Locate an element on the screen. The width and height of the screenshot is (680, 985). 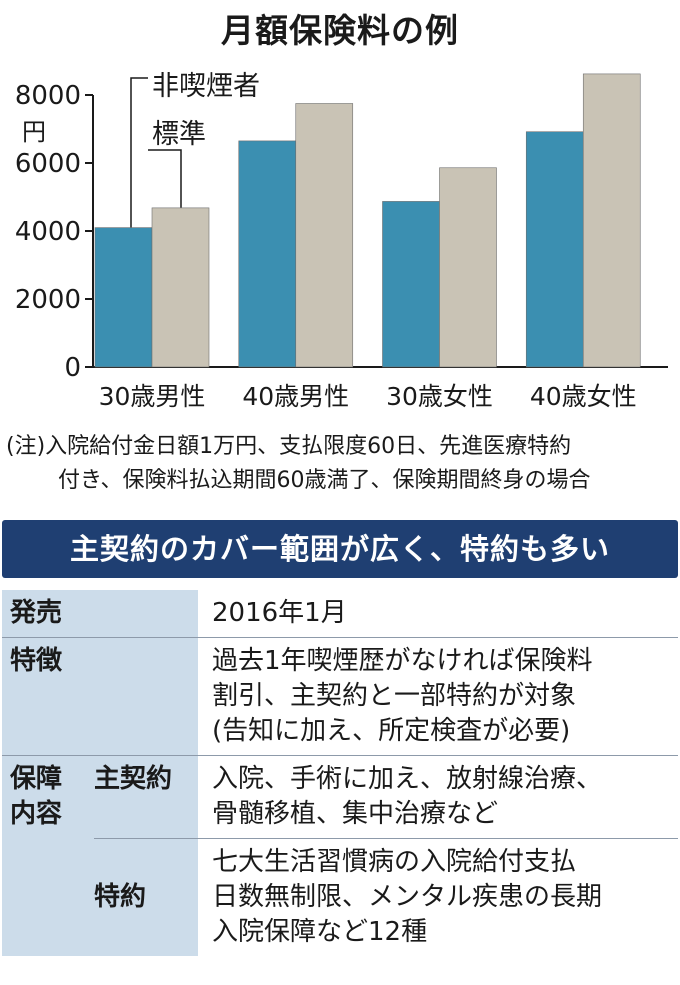
x-tick-label: 30歳女性 is located at coordinates (439, 396).